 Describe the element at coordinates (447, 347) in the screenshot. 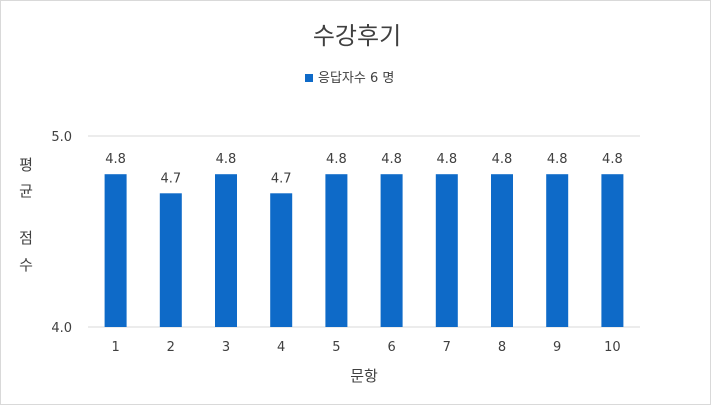

I see `x-tick-label: 7` at that location.